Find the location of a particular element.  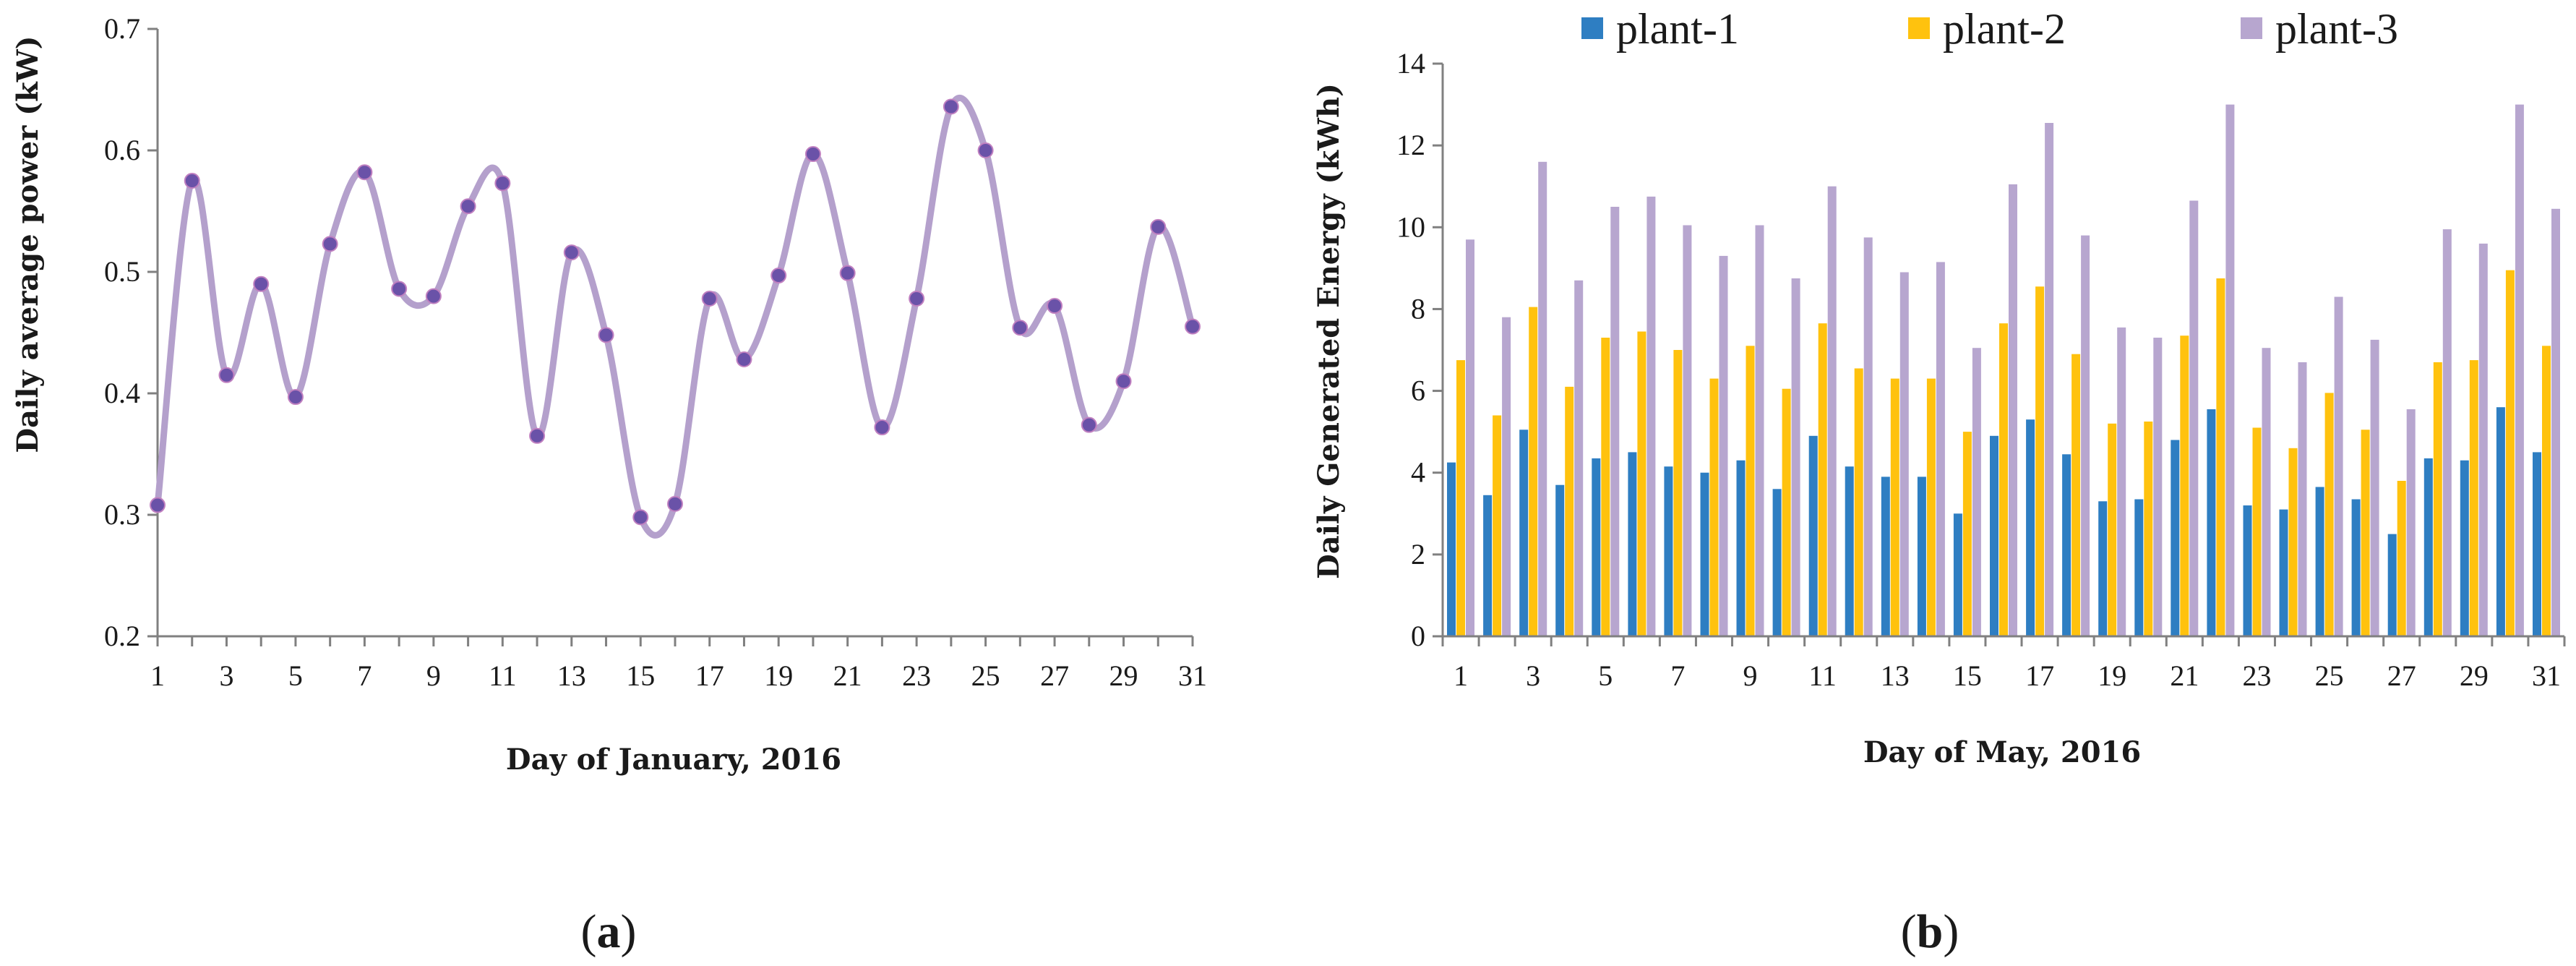

panel-a-xtick-label: 9 is located at coordinates (433, 675).